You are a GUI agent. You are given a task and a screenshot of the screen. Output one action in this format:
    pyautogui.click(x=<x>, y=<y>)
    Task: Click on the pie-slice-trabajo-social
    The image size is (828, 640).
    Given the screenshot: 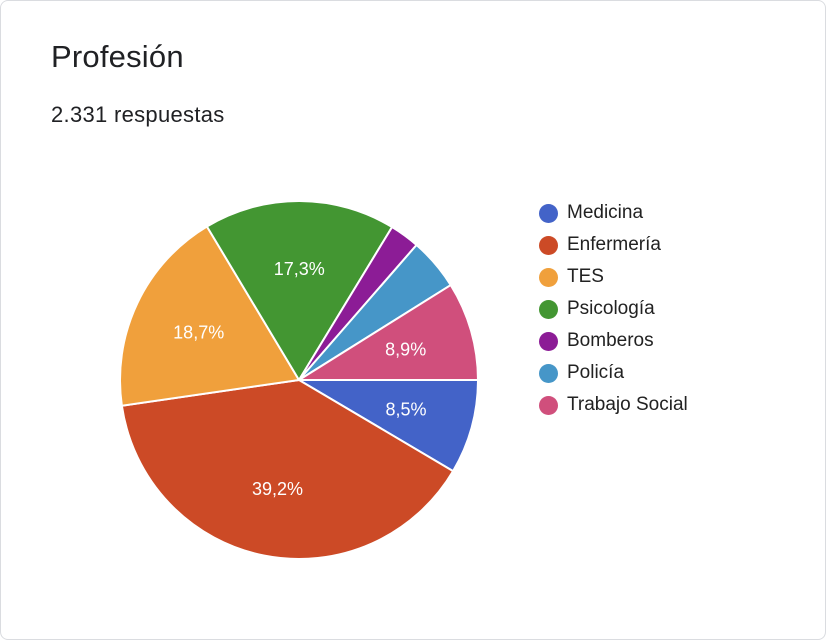 What is the action you would take?
    pyautogui.click(x=388, y=332)
    